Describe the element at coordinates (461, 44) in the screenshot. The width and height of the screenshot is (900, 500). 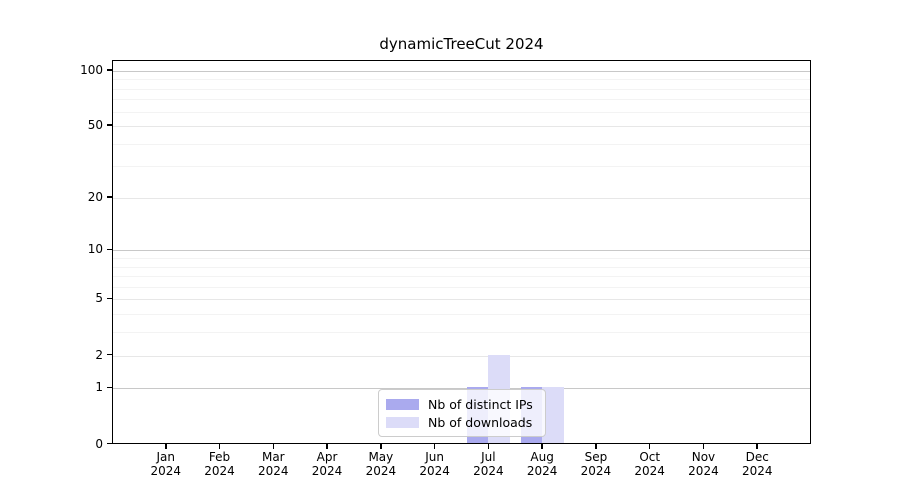
I see `chart-title: dynamicTreeCut 2024` at that location.